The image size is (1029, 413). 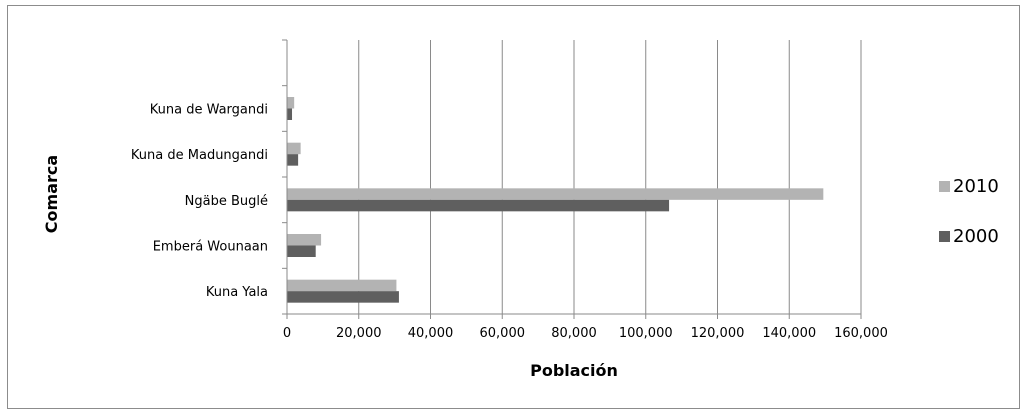 What do you see at coordinates (976, 186) in the screenshot?
I see `legend-label-2010: 2010` at bounding box center [976, 186].